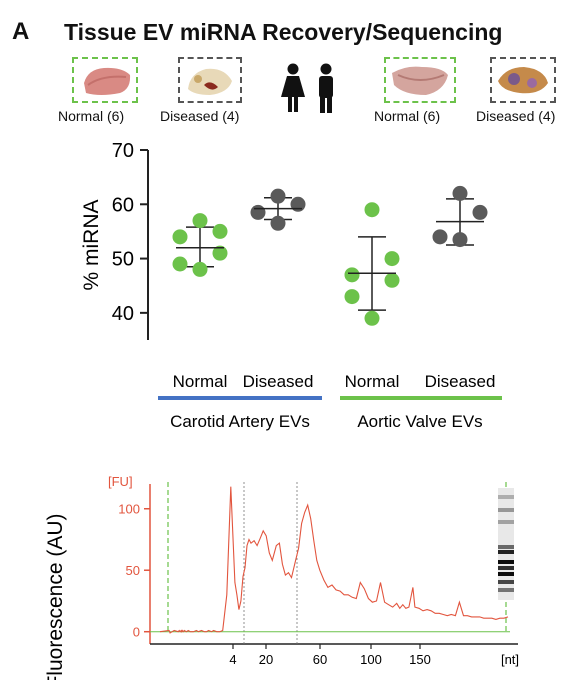 The image size is (581, 684). What do you see at coordinates (419, 421) in the screenshot?
I see `category-label: Aortic Valve EVs` at bounding box center [419, 421].